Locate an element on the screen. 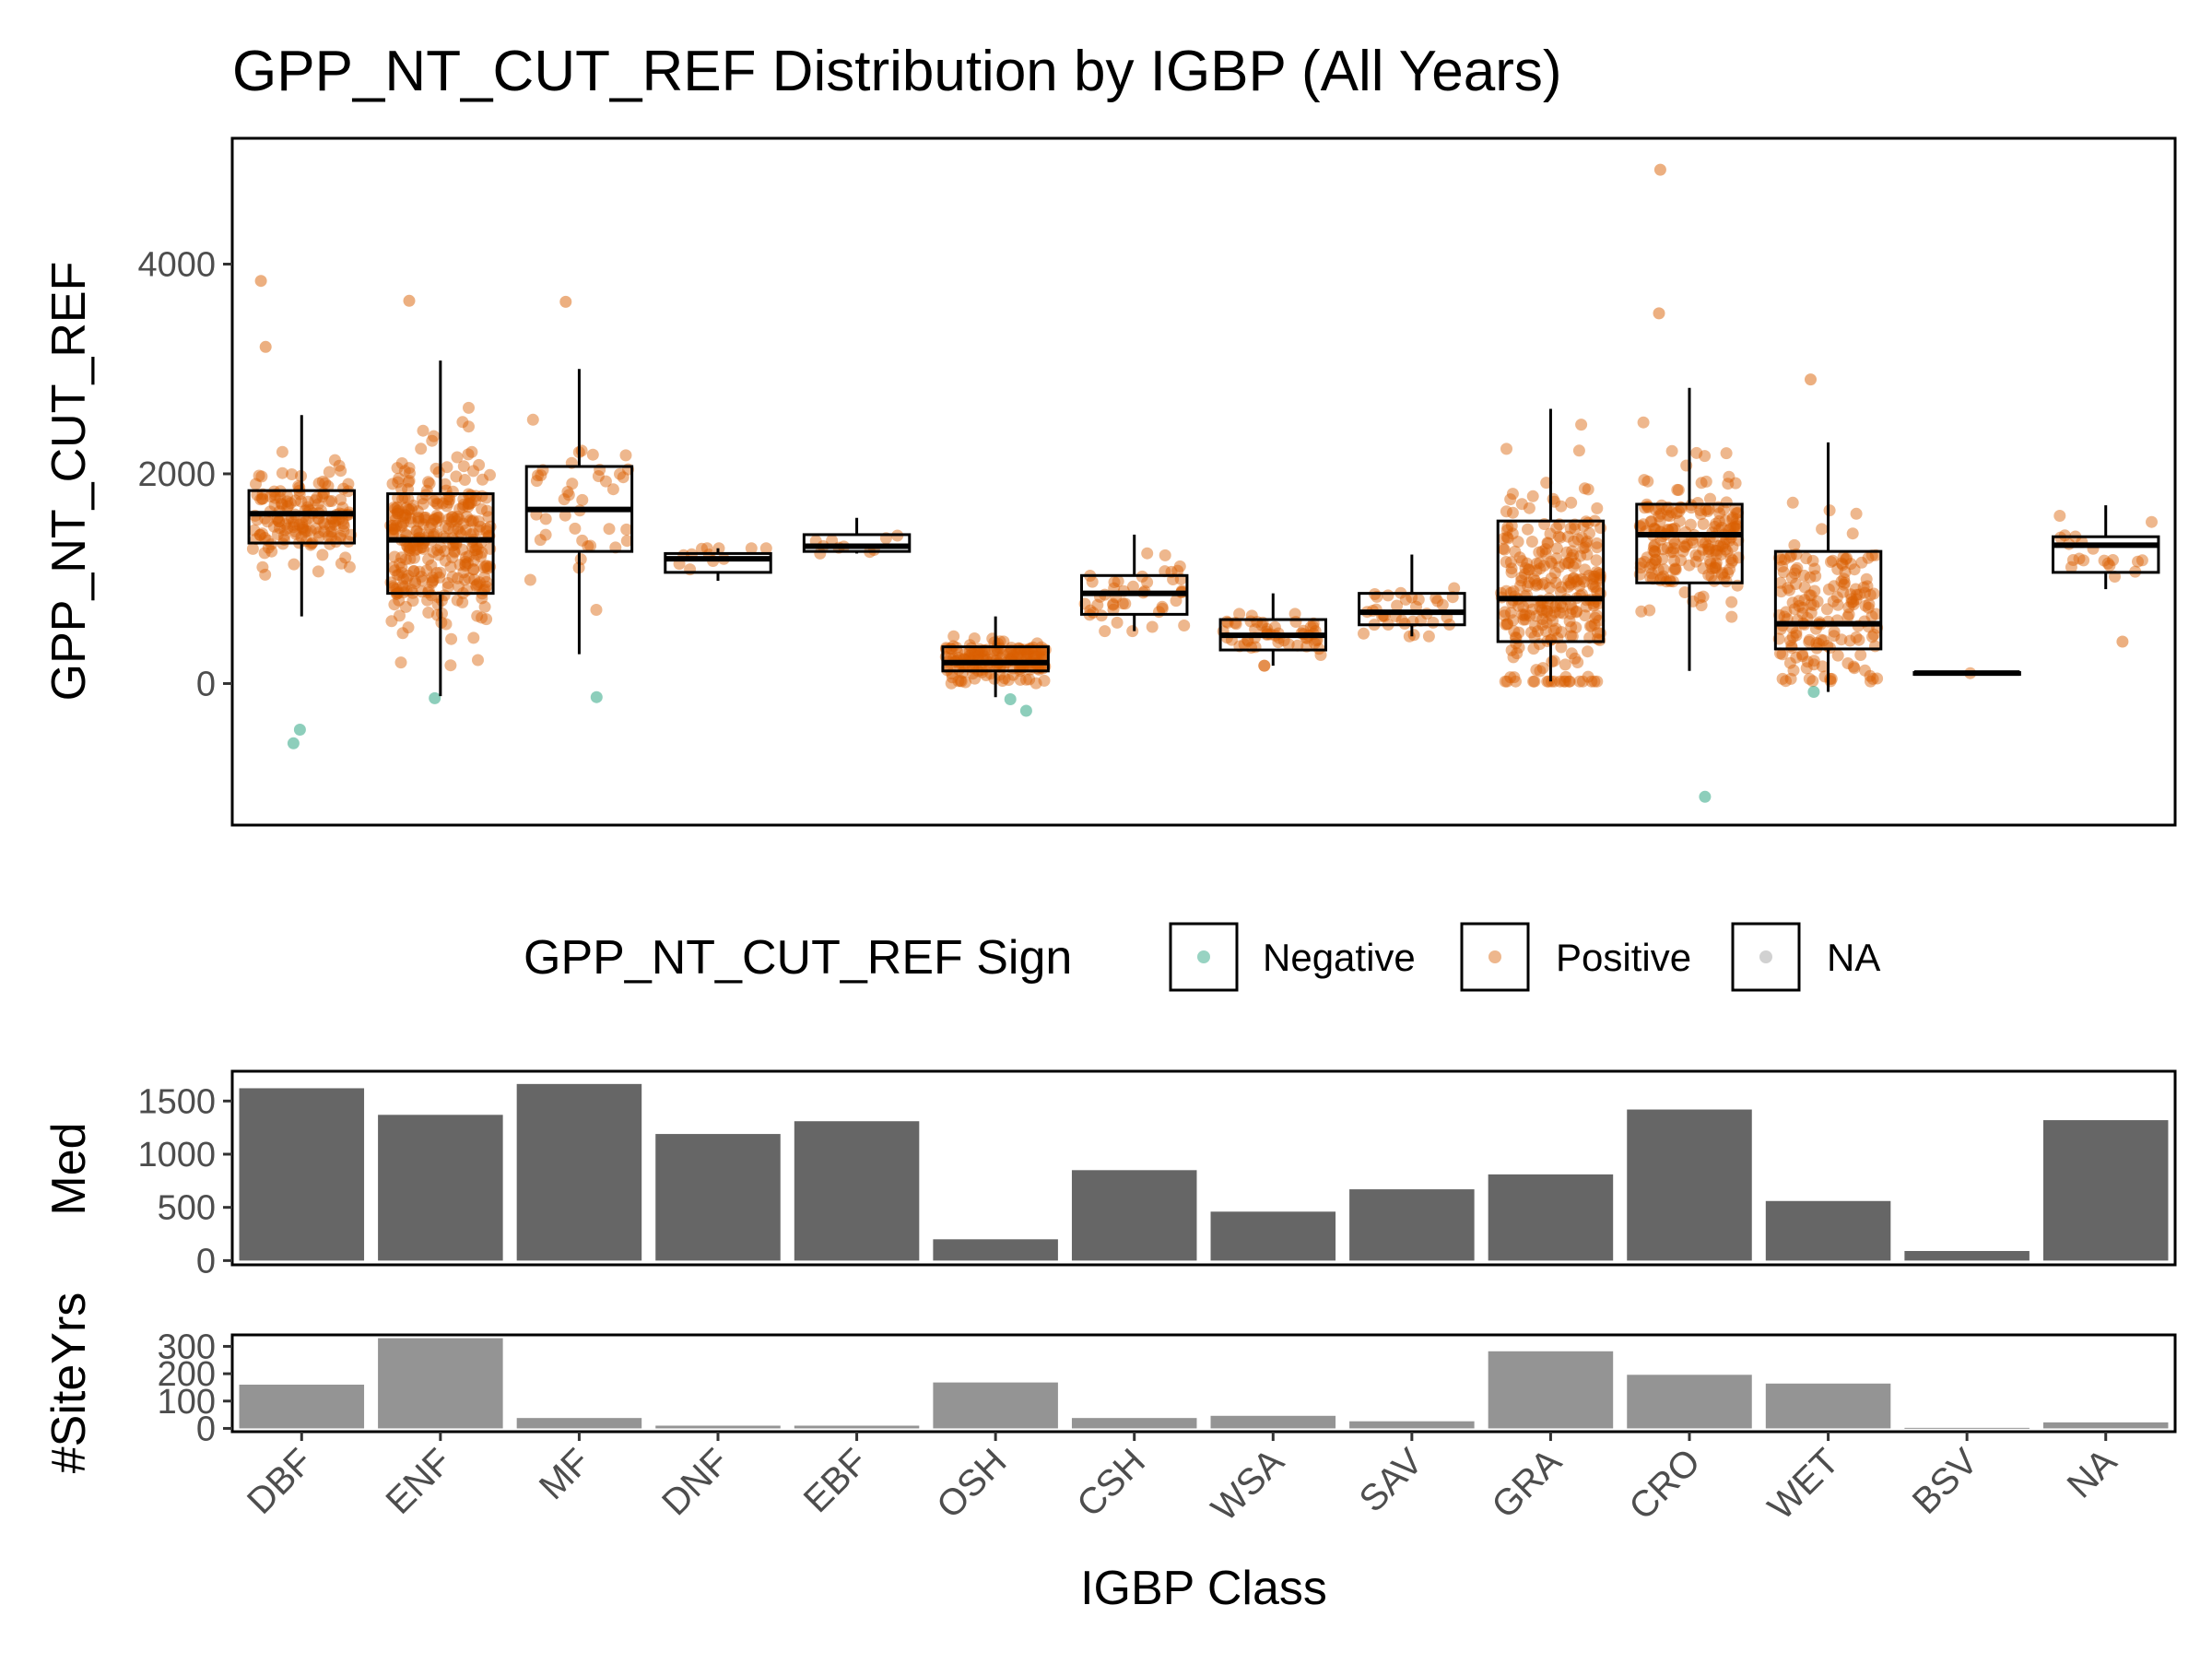 The width and height of the screenshot is (2212, 1664). box-sav is located at coordinates (1412, 609).